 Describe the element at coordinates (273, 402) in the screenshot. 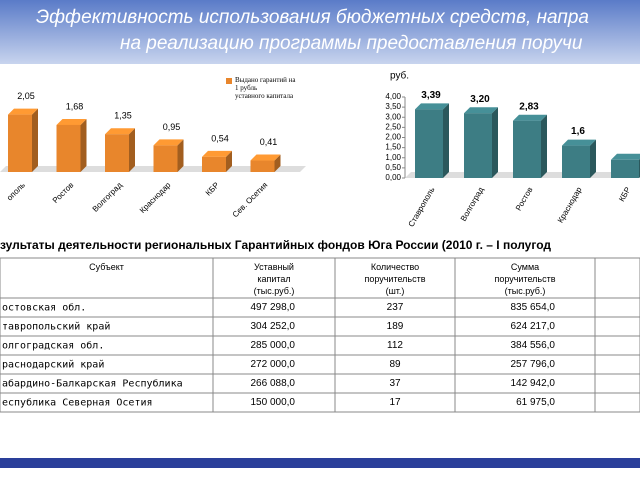

I see `table-cell: 150 000,0` at that location.